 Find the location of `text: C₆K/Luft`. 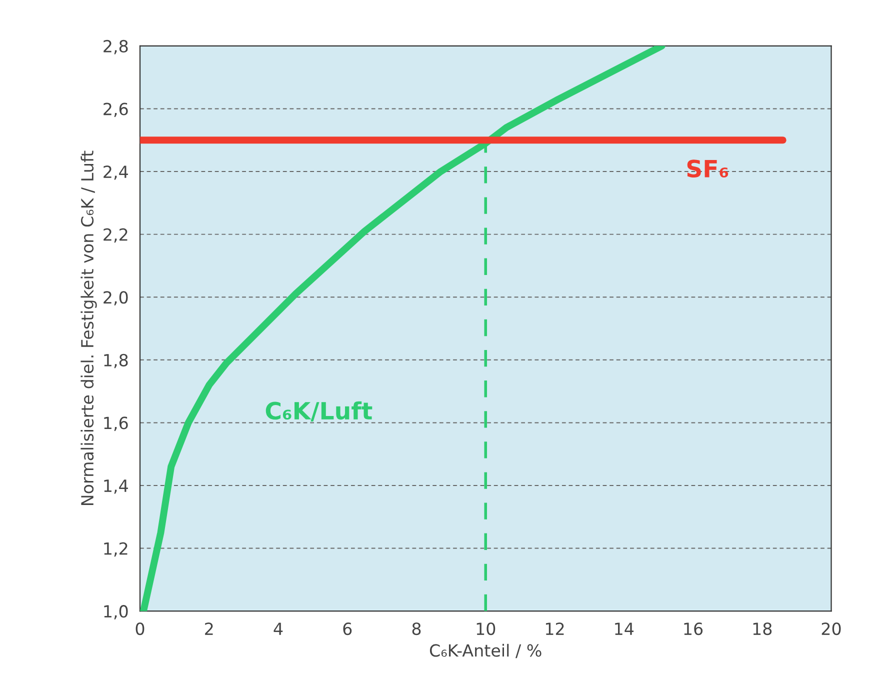

text: C₆K/Luft is located at coordinates (319, 411).